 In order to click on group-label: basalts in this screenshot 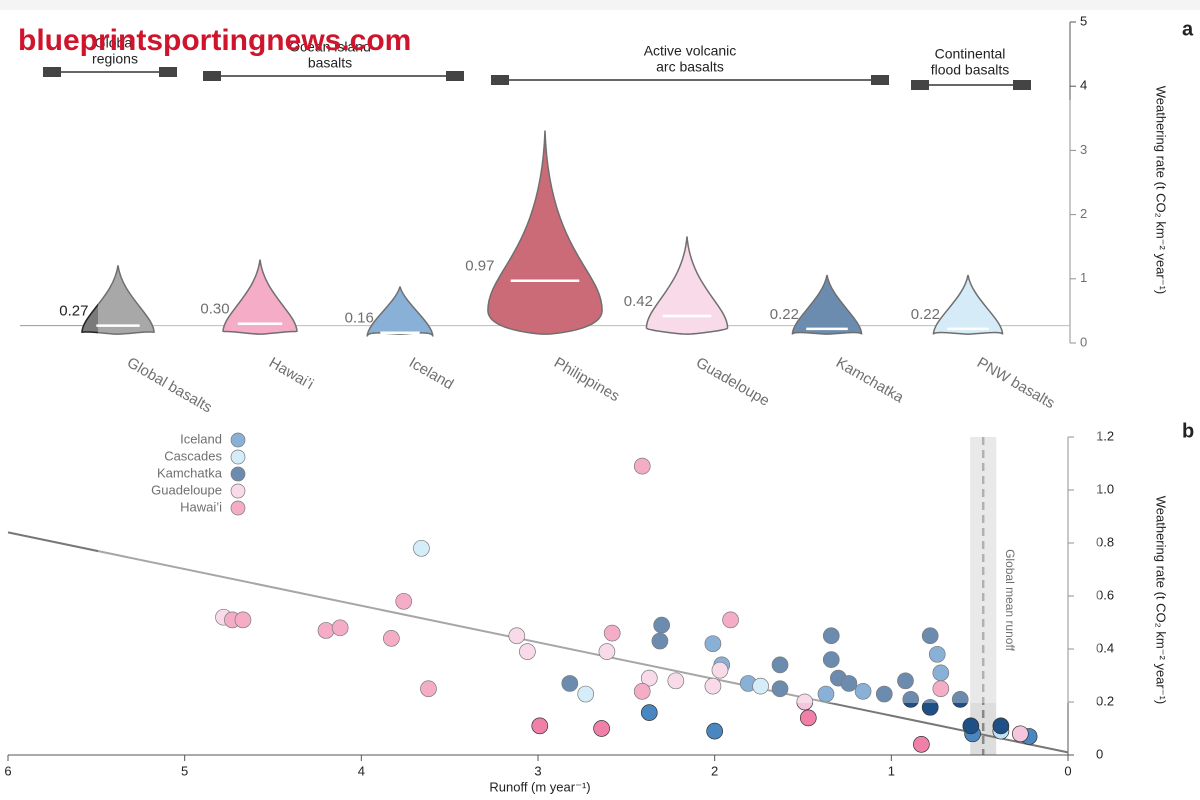, I will do `click(330, 63)`.